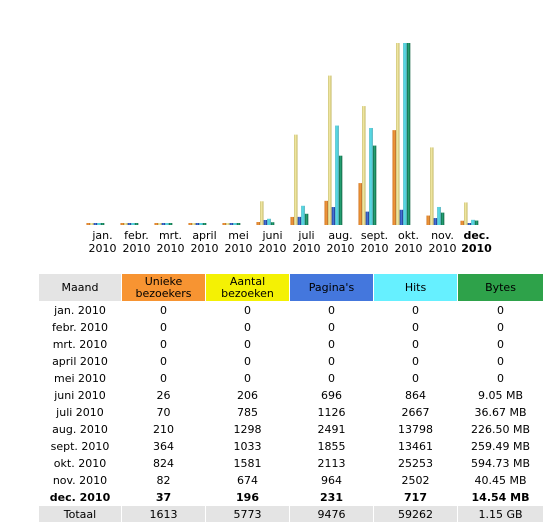 The height and width of the screenshot is (532, 558). Describe the element at coordinates (247, 344) in the screenshot. I see `cell-visits: 0` at that location.